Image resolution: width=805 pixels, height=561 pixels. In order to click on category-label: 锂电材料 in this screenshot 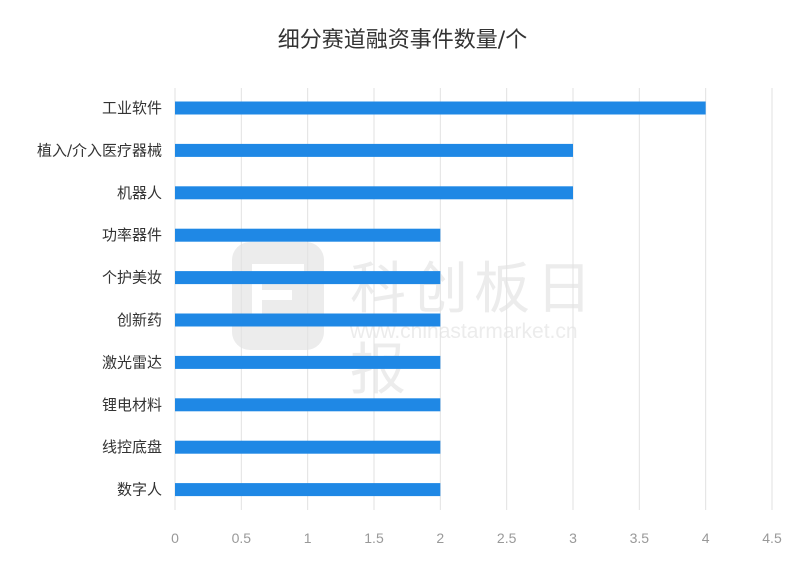, I will do `click(132, 405)`.